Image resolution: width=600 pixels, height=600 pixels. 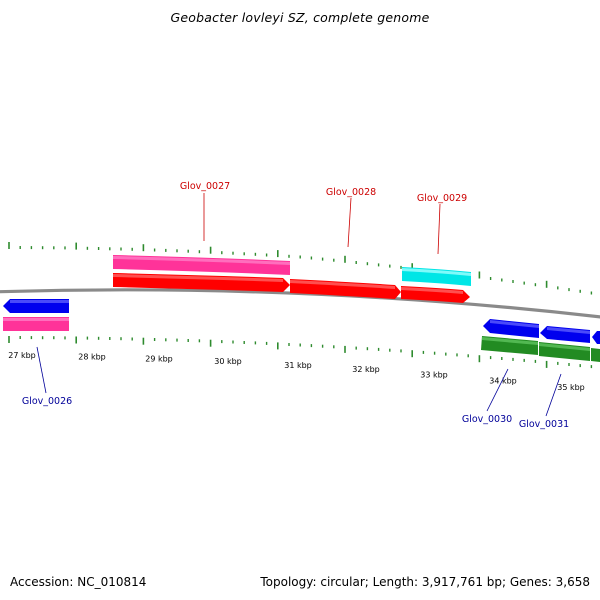 What do you see at coordinates (201, 260) in the screenshot?
I see `gene-bar-glov-0027-highlight` at bounding box center [201, 260].